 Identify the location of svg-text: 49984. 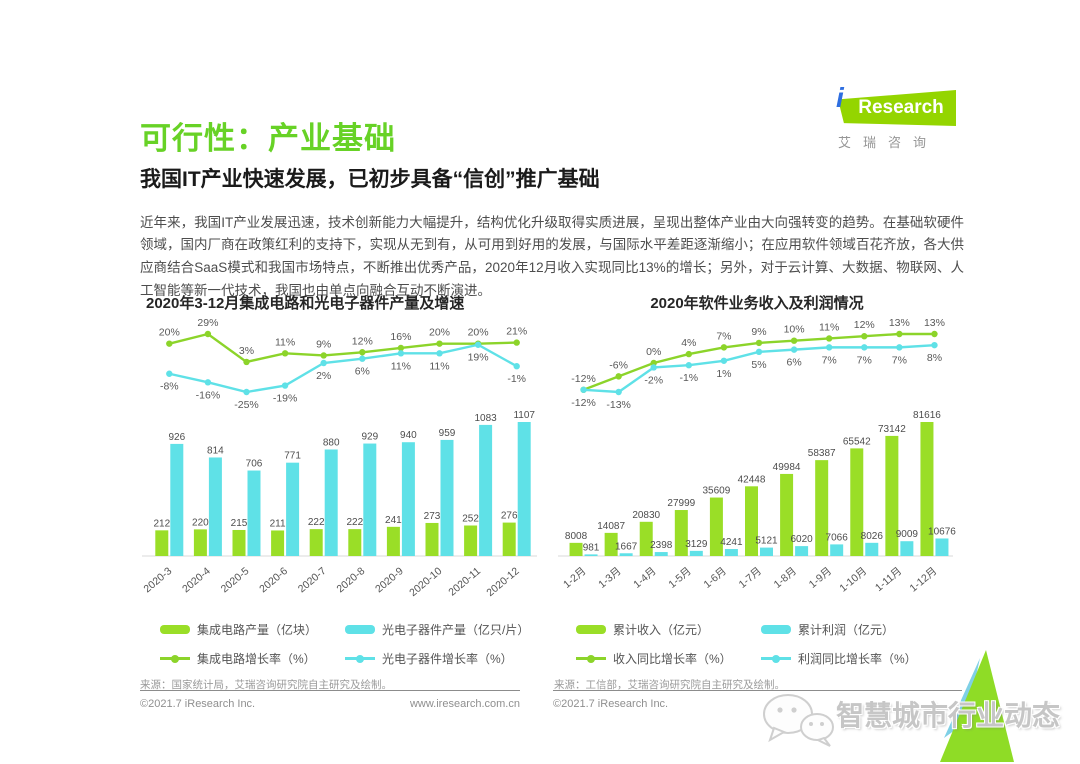
(787, 467).